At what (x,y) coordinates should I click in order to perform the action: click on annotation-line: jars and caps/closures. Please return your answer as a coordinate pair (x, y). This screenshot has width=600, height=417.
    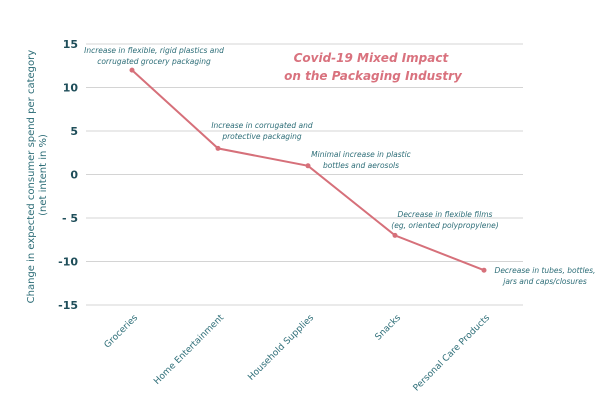
    Looking at the image, I should click on (544, 281).